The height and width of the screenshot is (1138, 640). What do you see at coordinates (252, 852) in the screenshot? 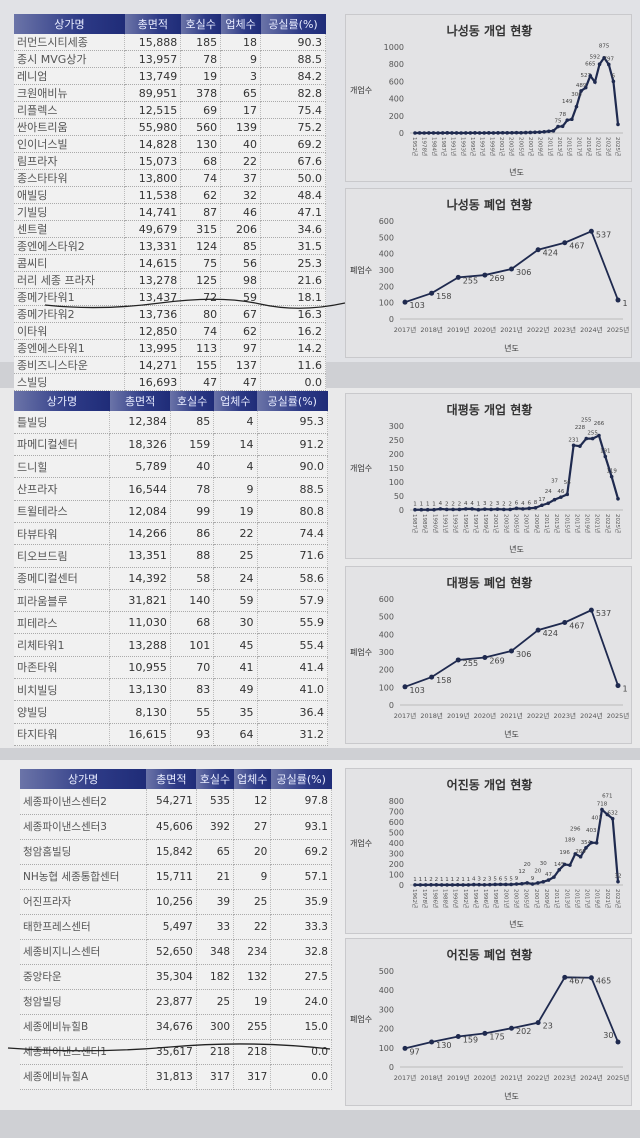
I see `cell-business-count: 20` at bounding box center [252, 852].